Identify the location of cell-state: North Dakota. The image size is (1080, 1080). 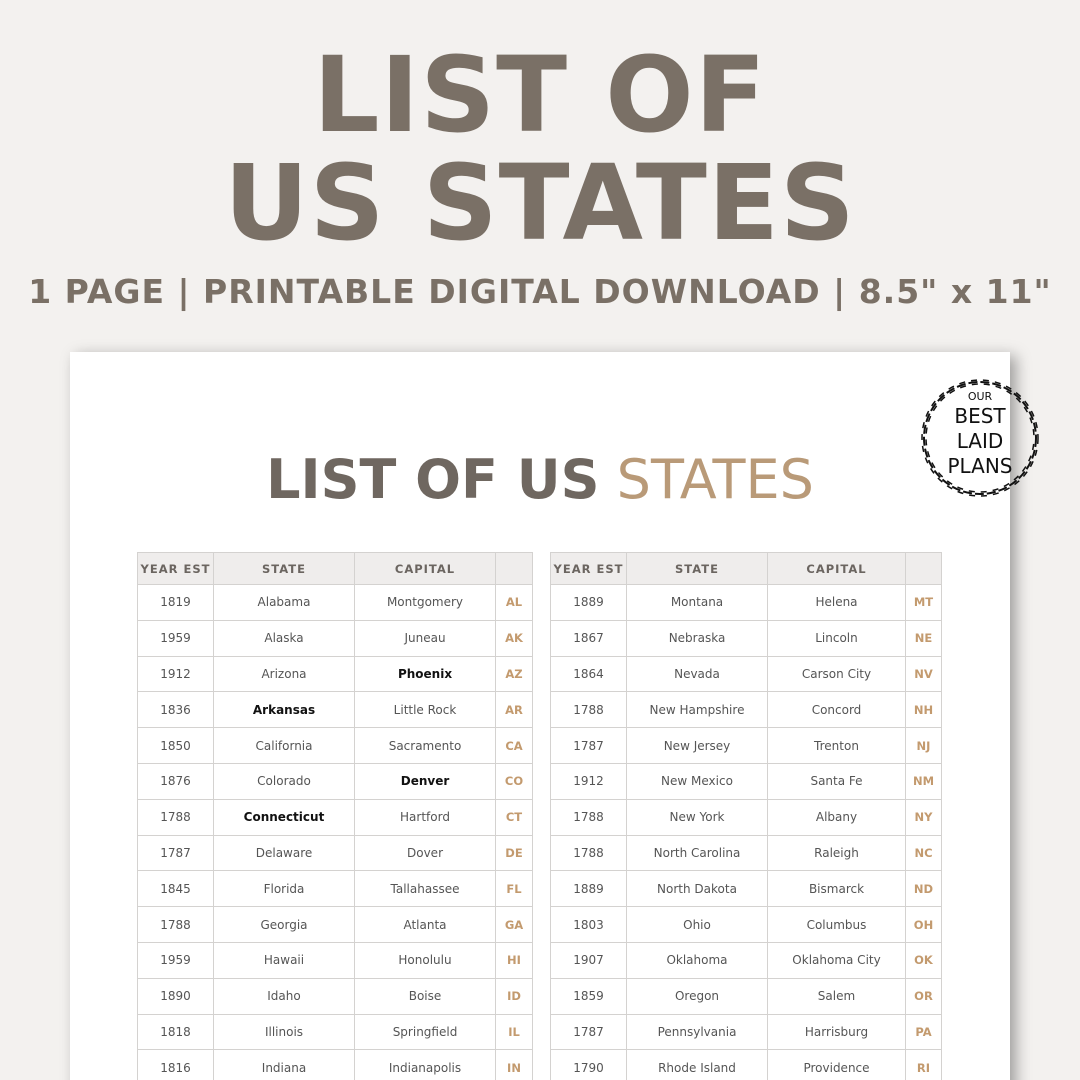
(697, 889).